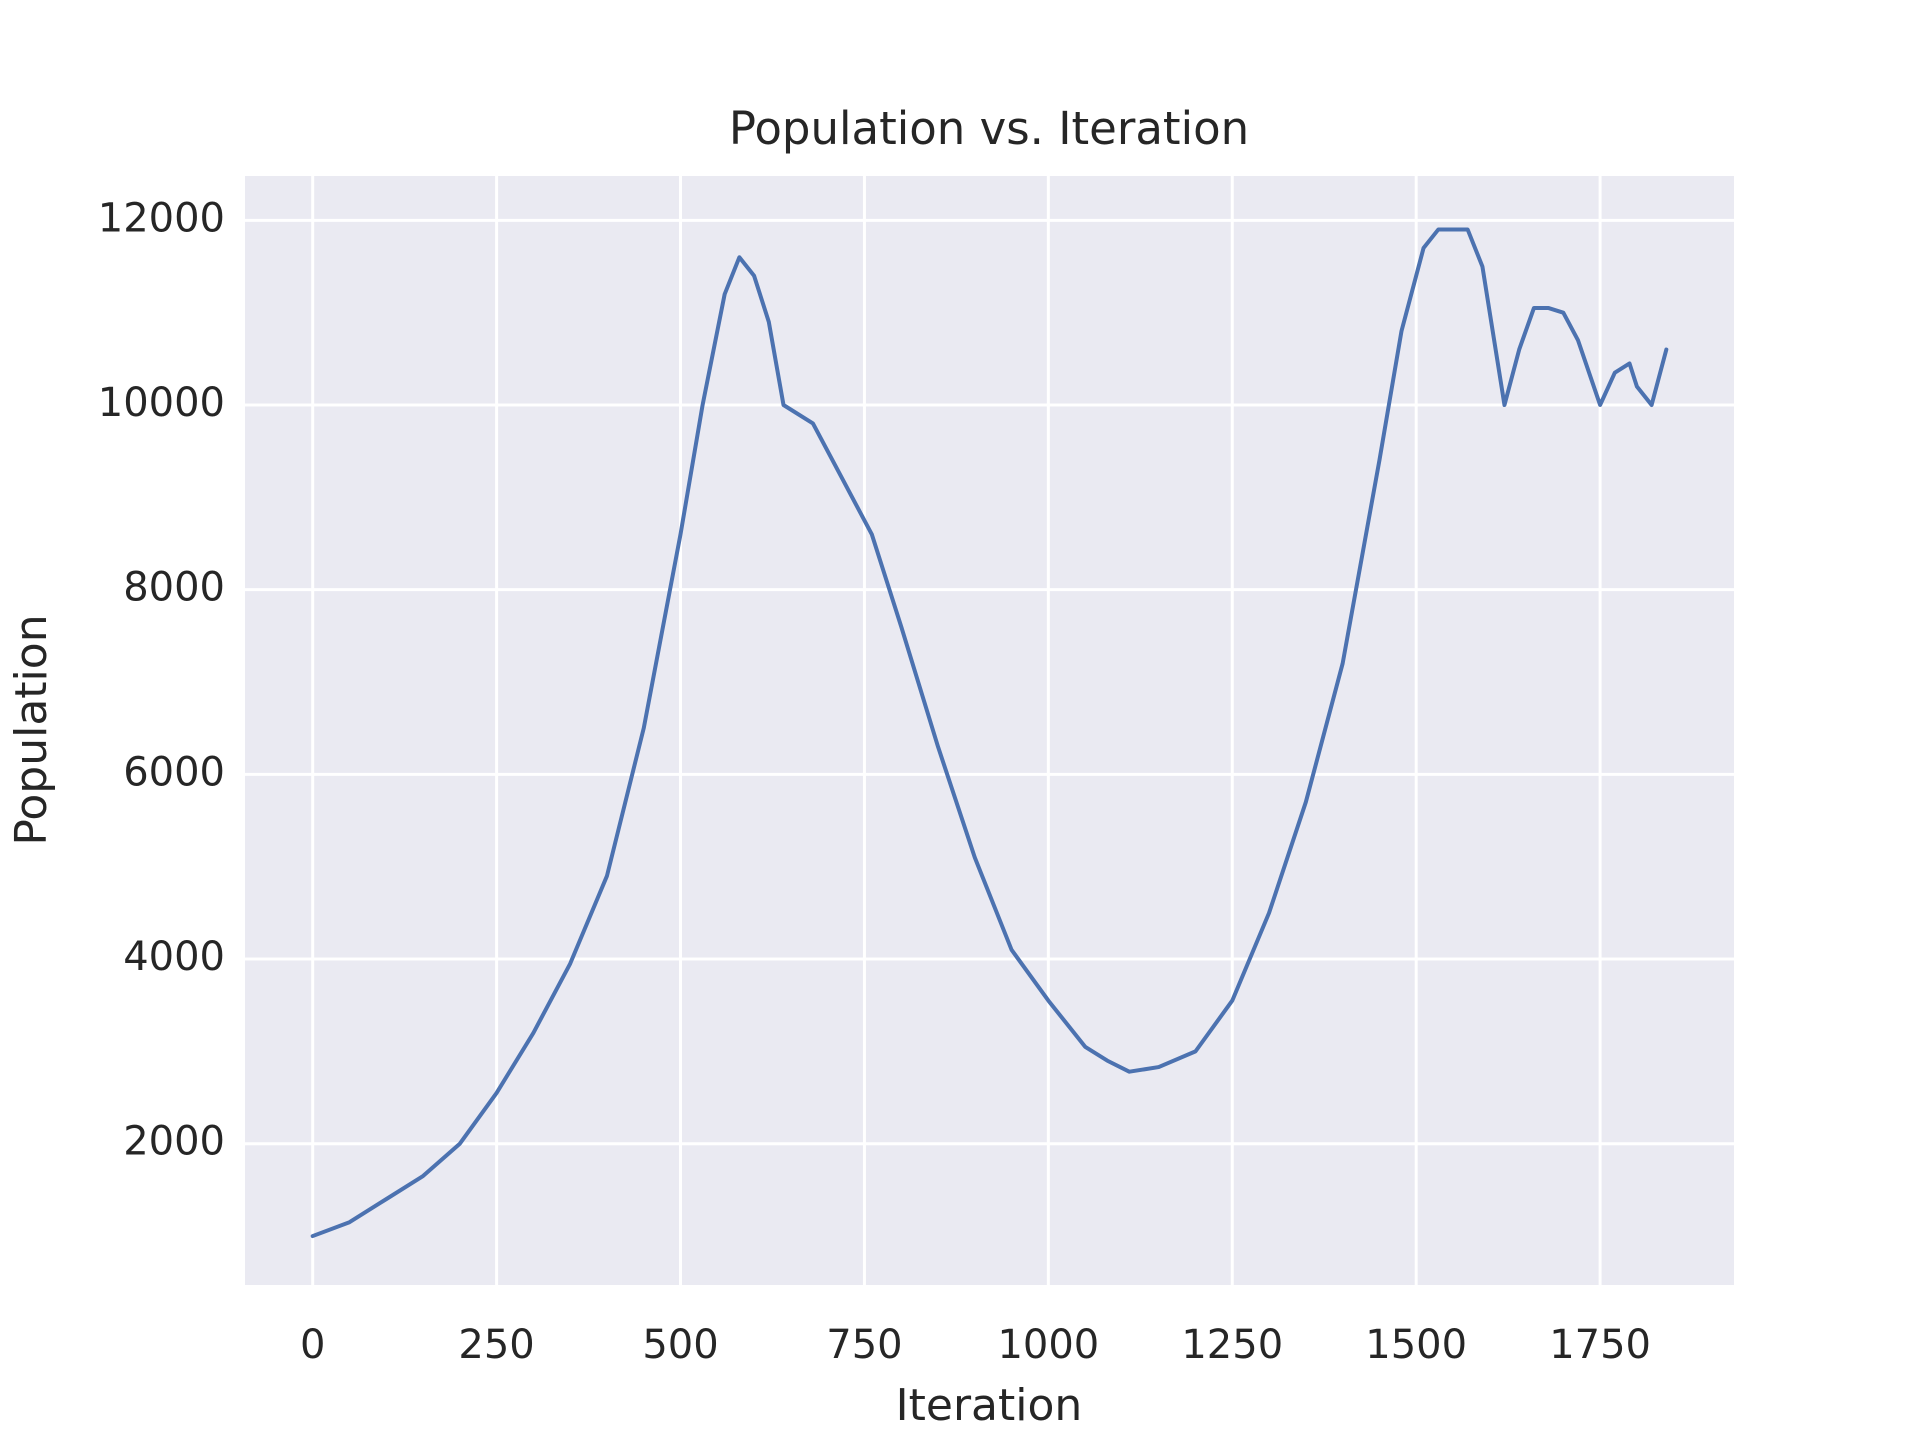 Image resolution: width=1920 pixels, height=1444 pixels. I want to click on y-axis-label: Population, so click(31, 729).